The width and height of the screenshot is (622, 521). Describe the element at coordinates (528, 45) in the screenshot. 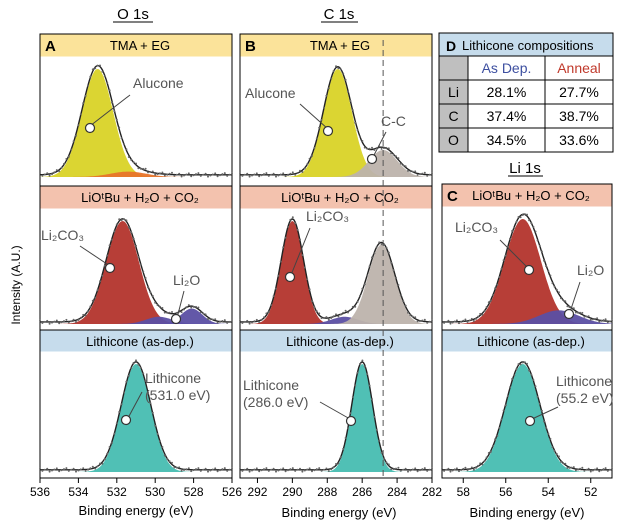

I see `table-title: Lithicone compositions` at that location.